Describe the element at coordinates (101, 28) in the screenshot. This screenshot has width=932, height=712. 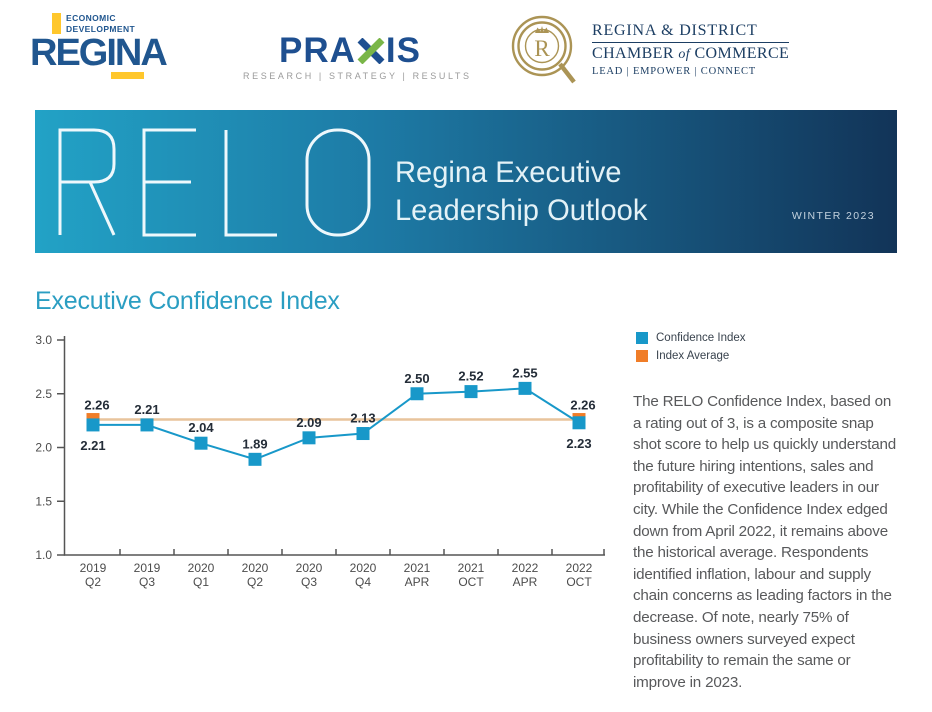
I see `edr-line2: DEVELOPMENT` at that location.